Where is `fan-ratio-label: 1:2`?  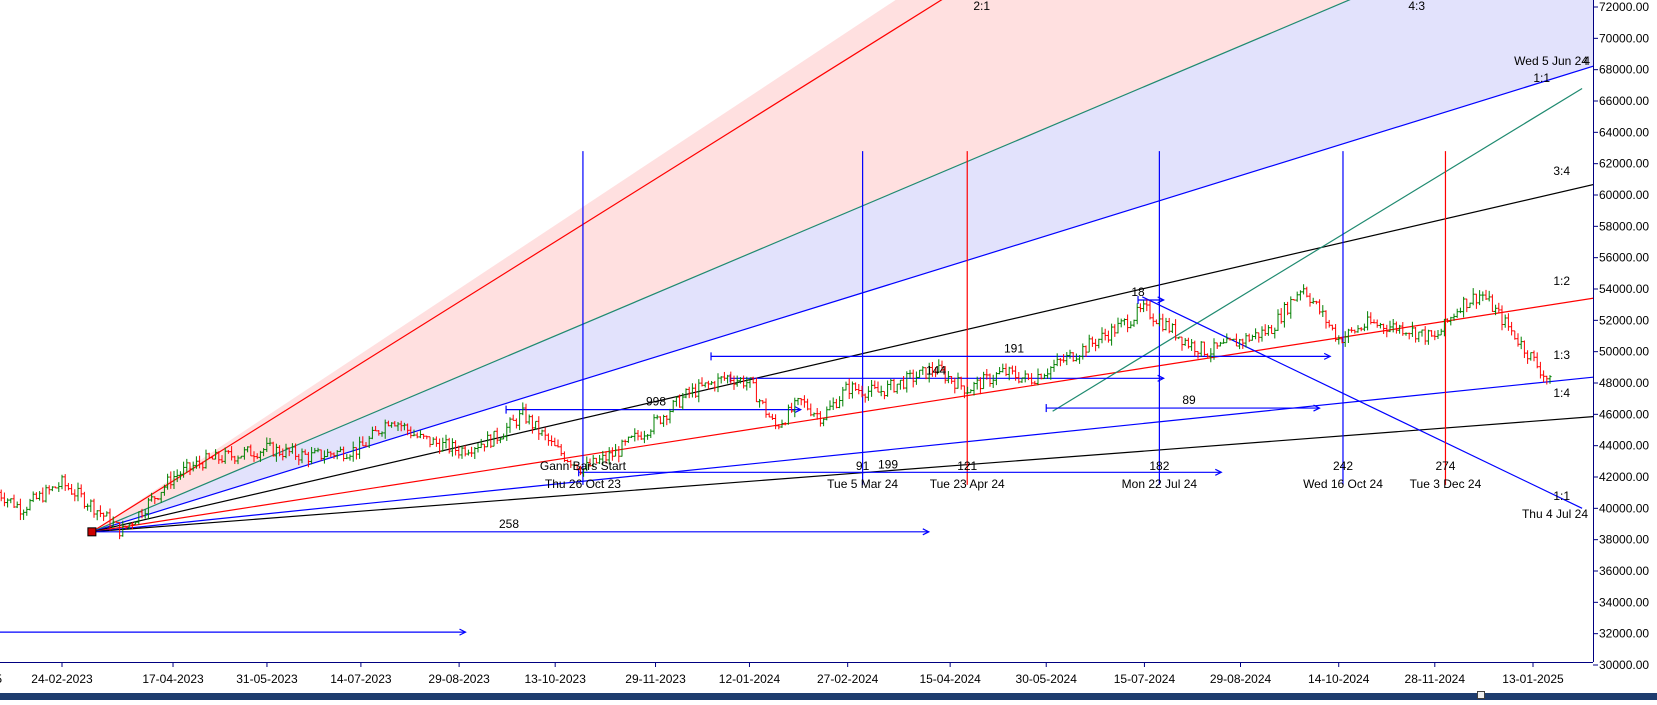 fan-ratio-label: 1:2 is located at coordinates (1561, 281).